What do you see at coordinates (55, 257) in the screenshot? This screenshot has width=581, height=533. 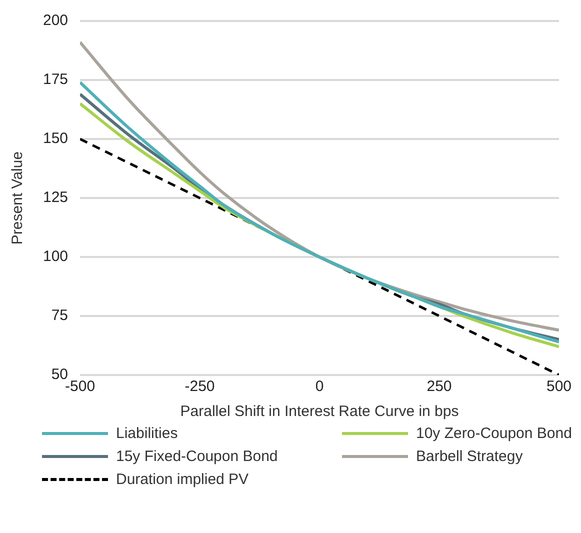 I see `y-tick-label: 100` at bounding box center [55, 257].